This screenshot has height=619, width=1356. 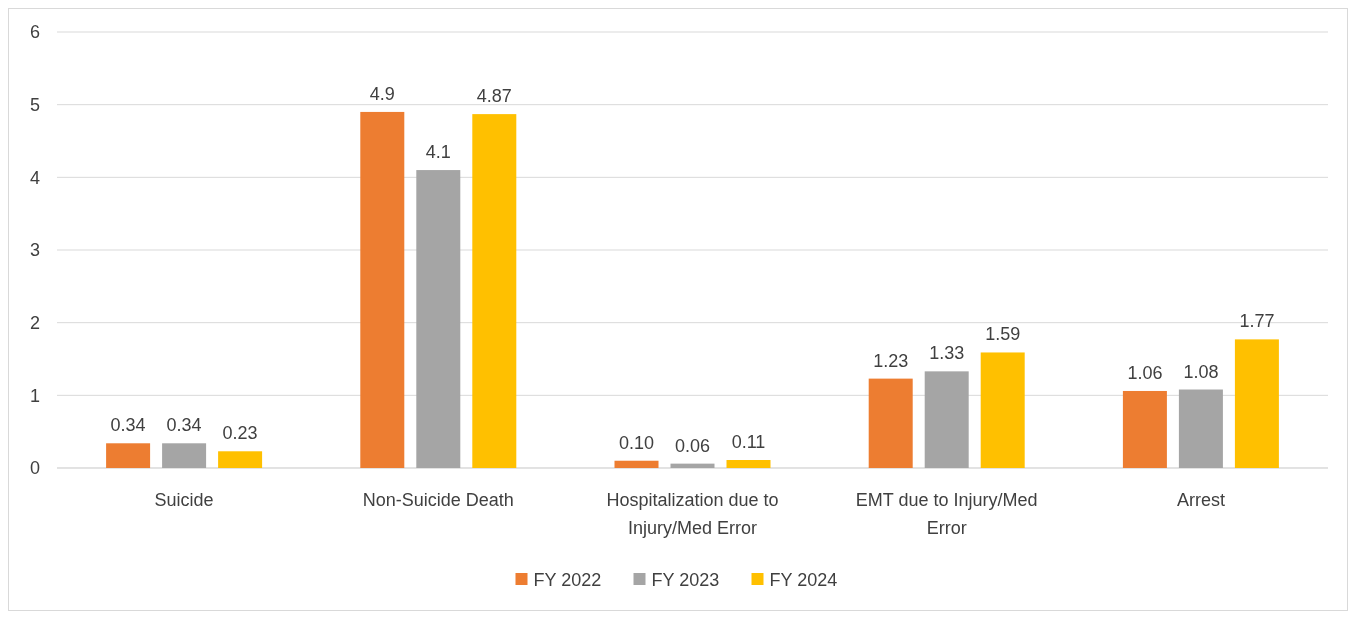 What do you see at coordinates (34, 322) in the screenshot?
I see `y-tick-label: 2` at bounding box center [34, 322].